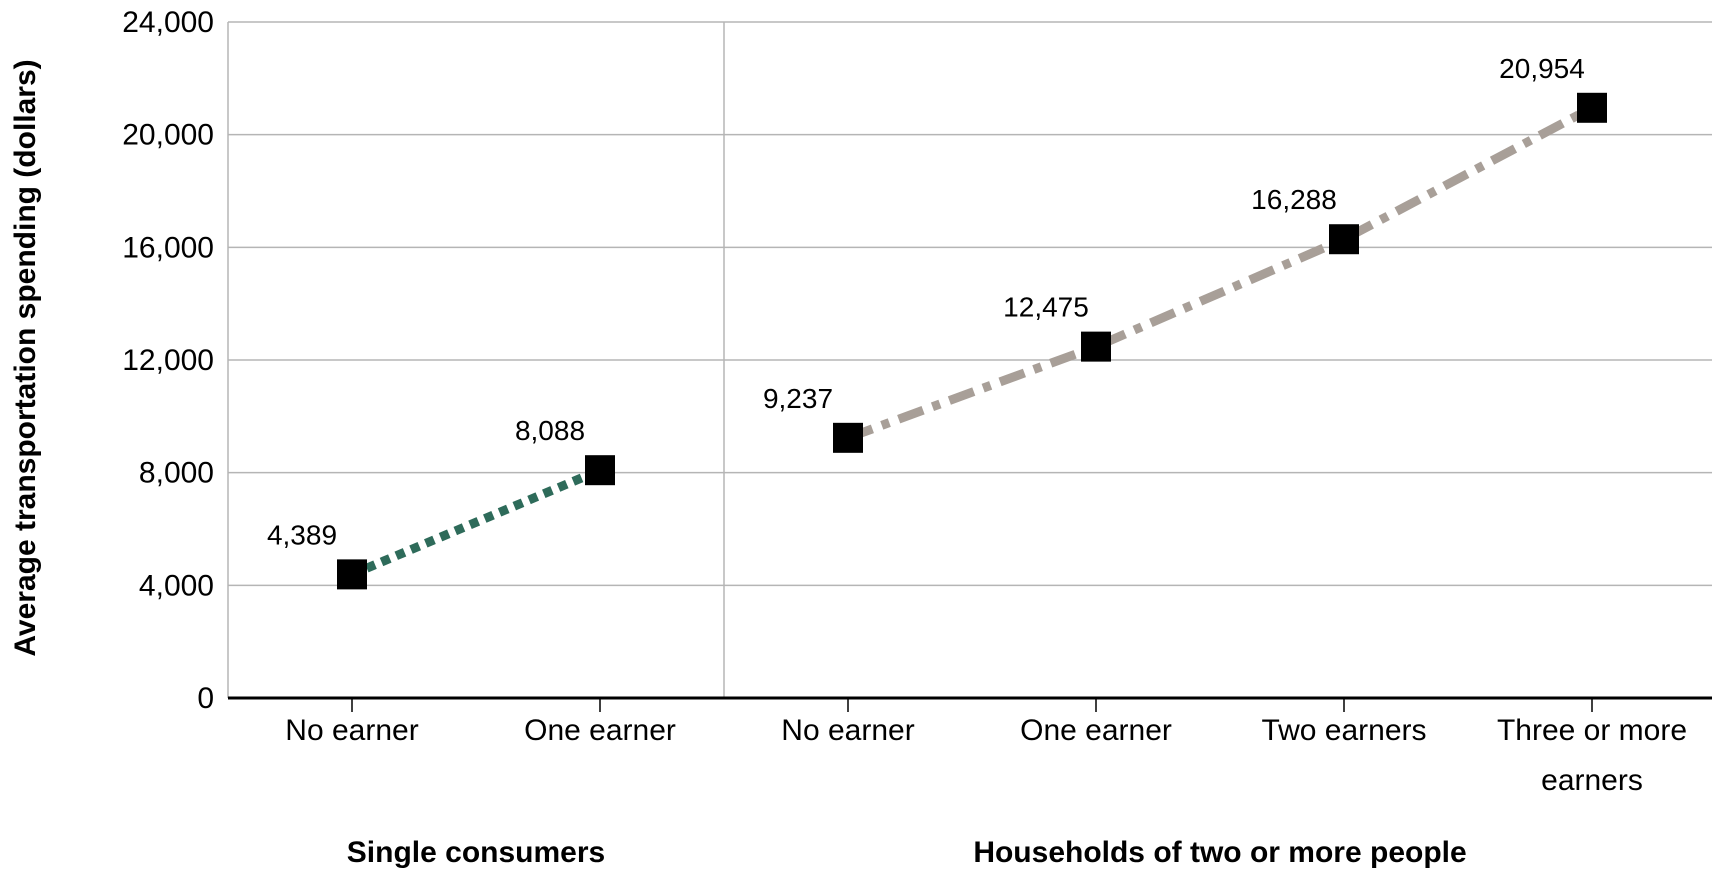 The image size is (1712, 879). Describe the element at coordinates (1046, 307) in the screenshot. I see `data-label: 12,475` at that location.